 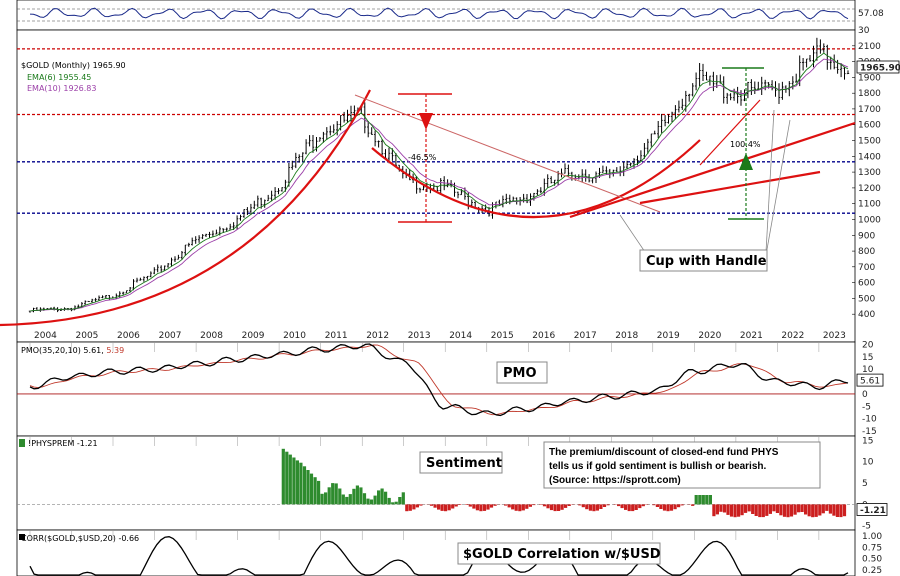 I want to click on pmo-signal-line, so click(x=439, y=380).